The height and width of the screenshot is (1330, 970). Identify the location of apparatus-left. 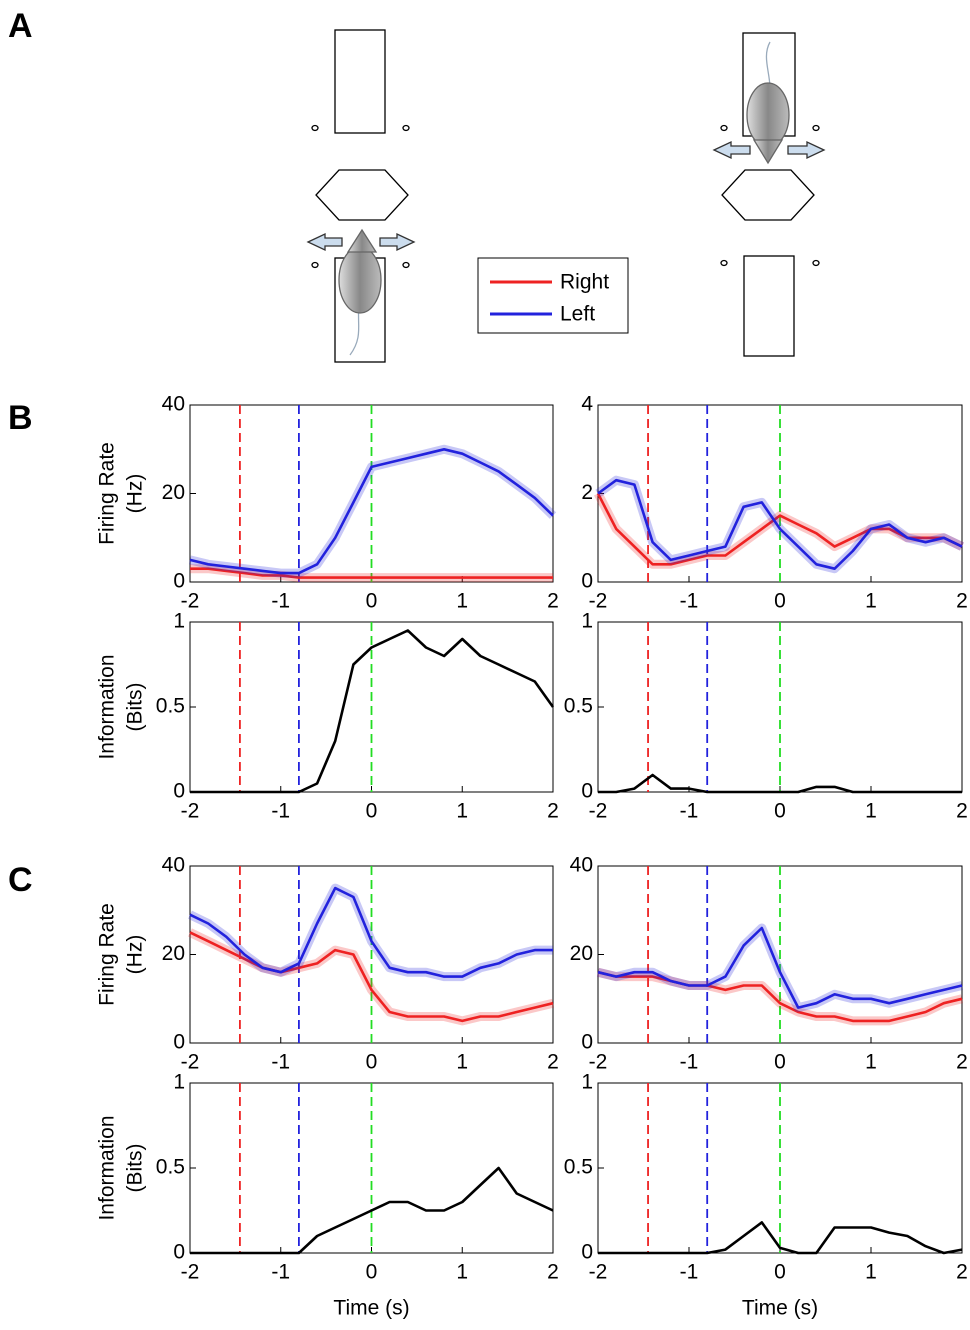
(361, 196).